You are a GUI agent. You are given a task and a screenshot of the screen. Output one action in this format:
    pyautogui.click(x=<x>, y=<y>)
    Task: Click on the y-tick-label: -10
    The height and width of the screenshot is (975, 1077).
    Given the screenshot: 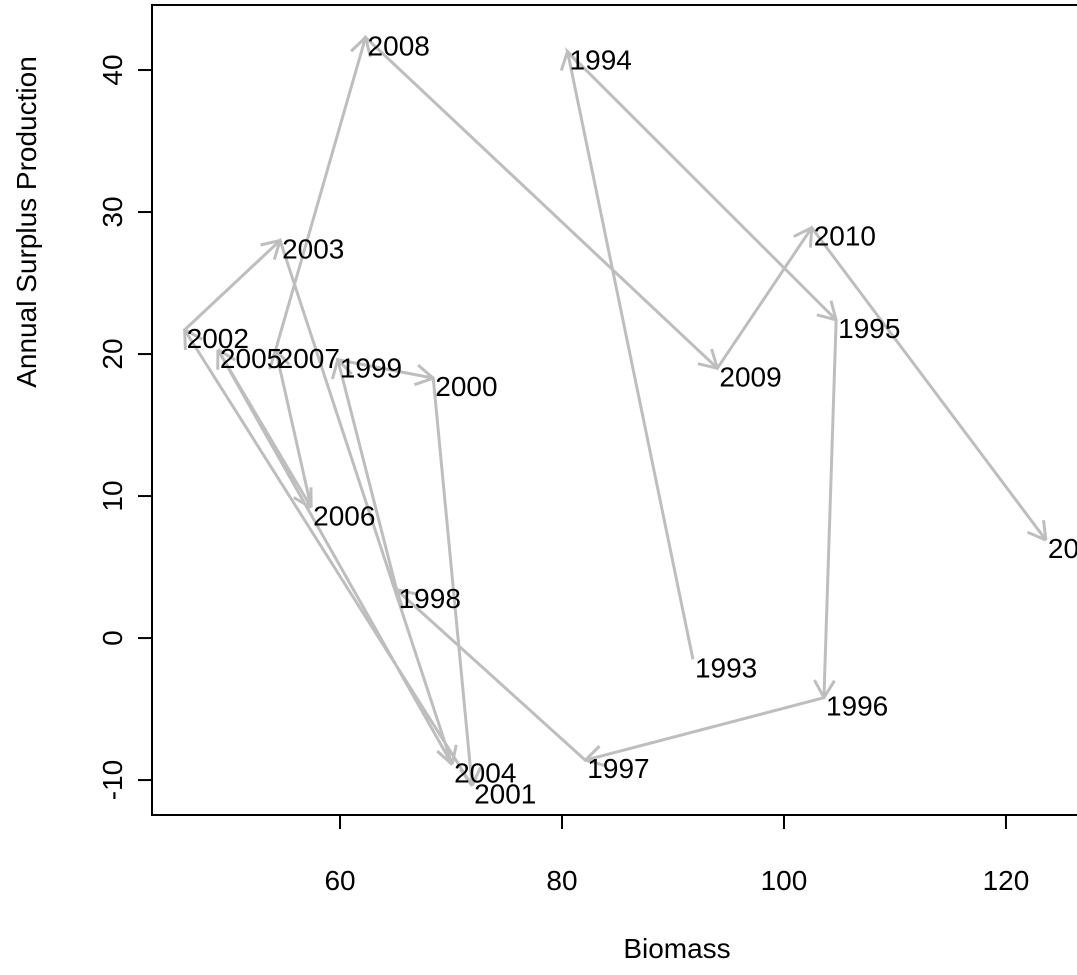 What is the action you would take?
    pyautogui.click(x=112, y=780)
    